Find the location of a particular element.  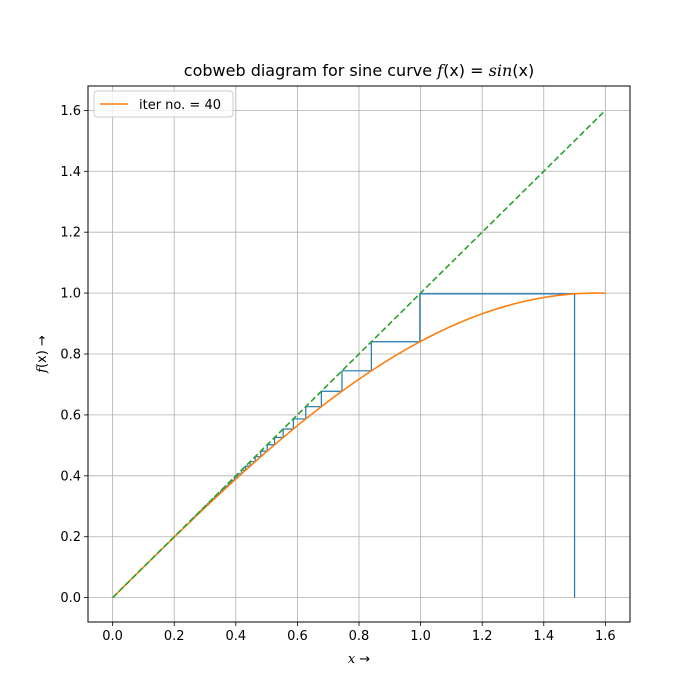

x-axis-label-arrow: → is located at coordinates (362, 659).